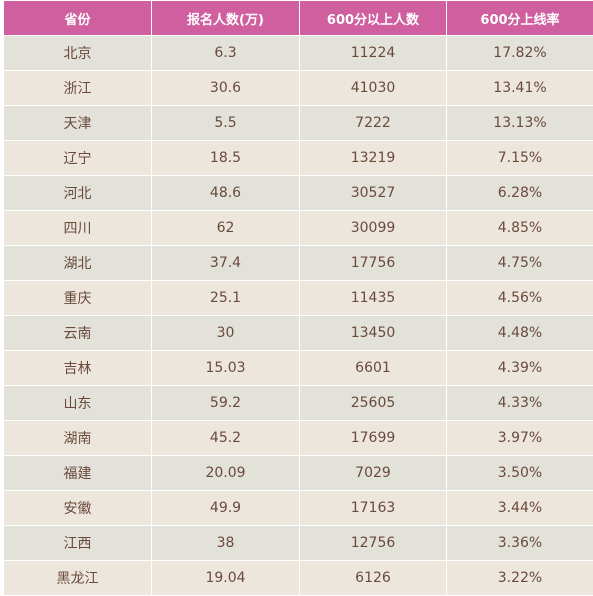 Image resolution: width=593 pixels, height=596 pixels. I want to click on cell-600-count: 11224, so click(373, 53).